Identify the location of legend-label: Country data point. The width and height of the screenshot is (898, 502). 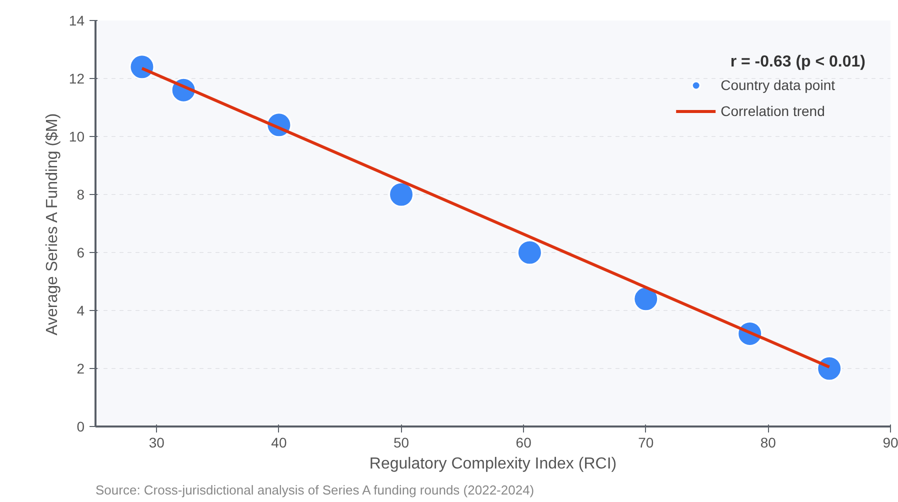
(777, 85).